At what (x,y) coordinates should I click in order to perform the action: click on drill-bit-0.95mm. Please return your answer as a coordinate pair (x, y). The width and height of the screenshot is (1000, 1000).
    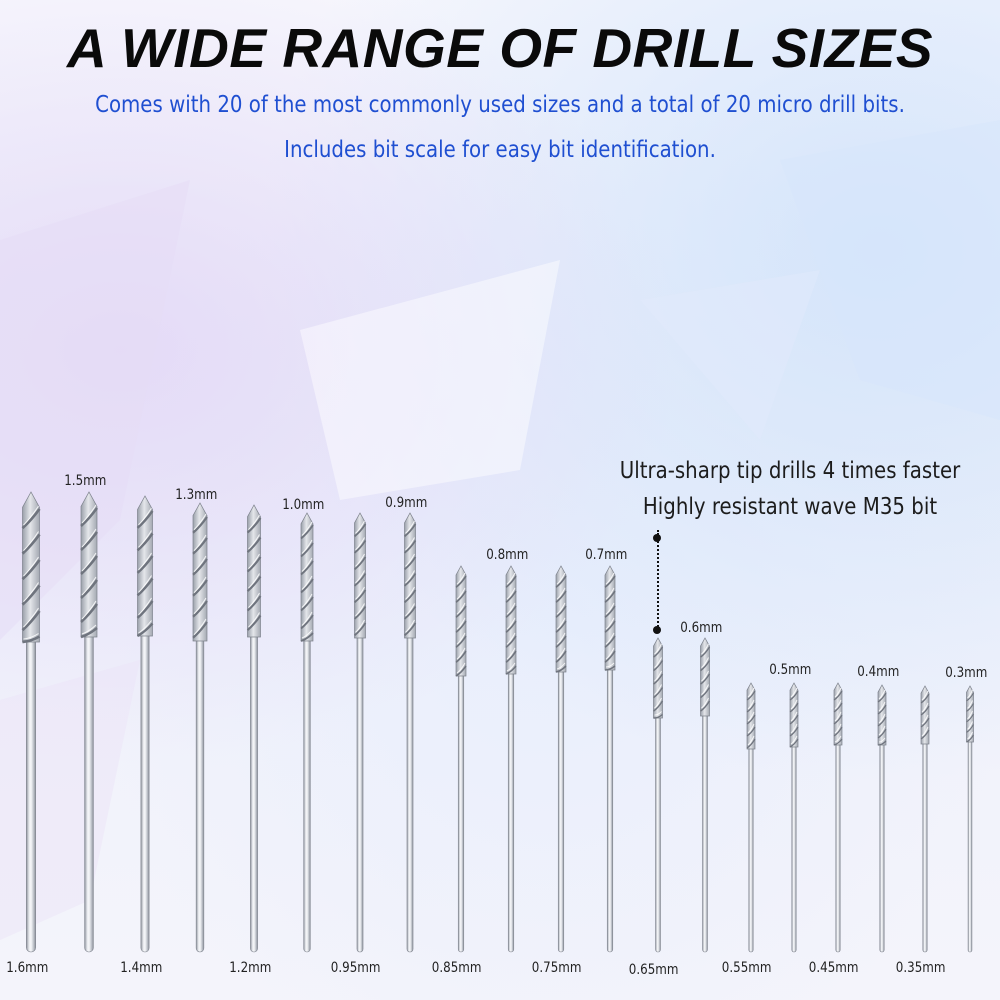
    Looking at the image, I should click on (360, 732).